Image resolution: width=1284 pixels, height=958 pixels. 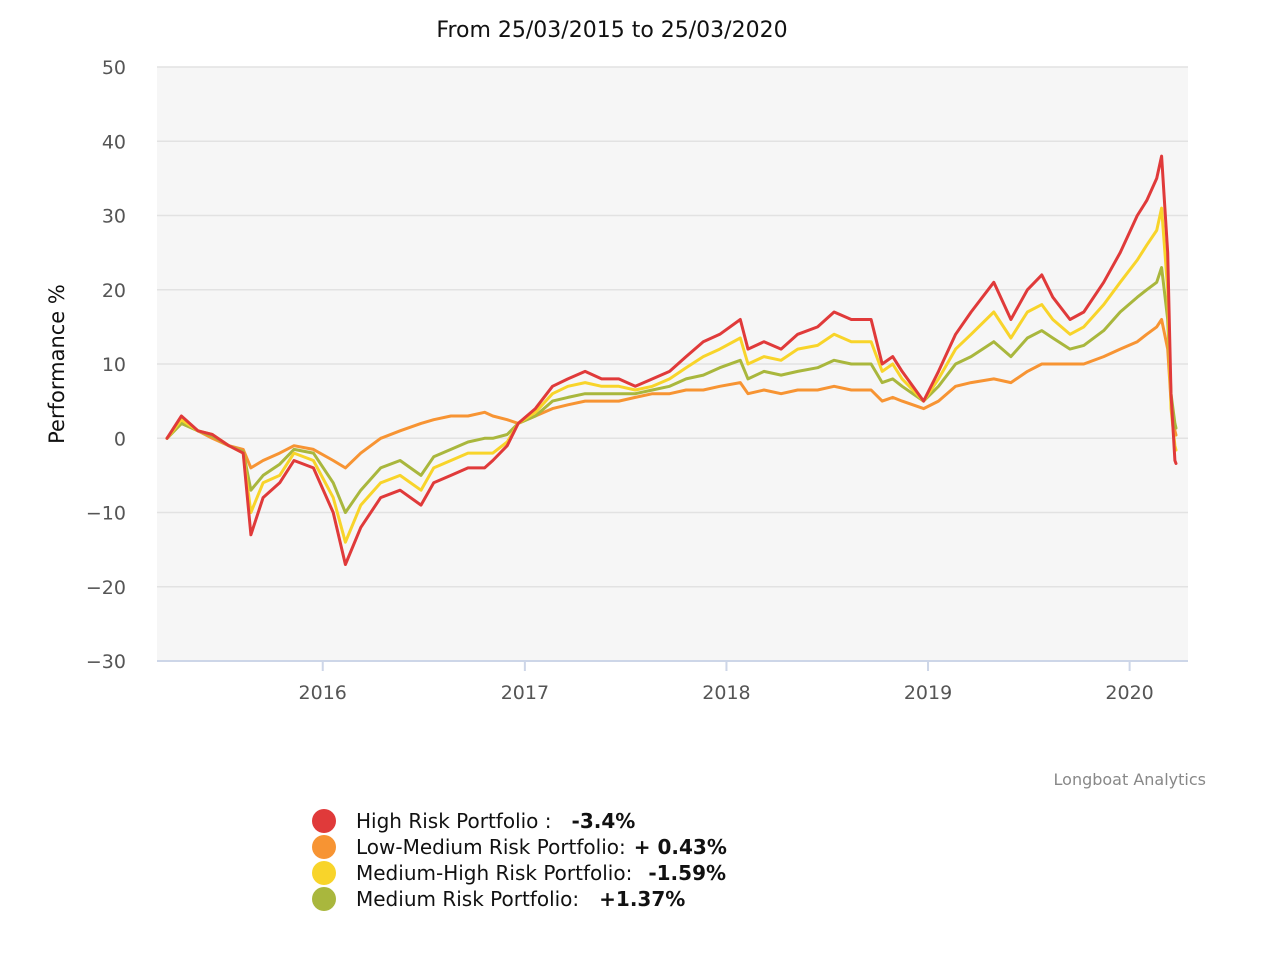 I want to click on y-tick-label: 30, so click(x=114, y=217).